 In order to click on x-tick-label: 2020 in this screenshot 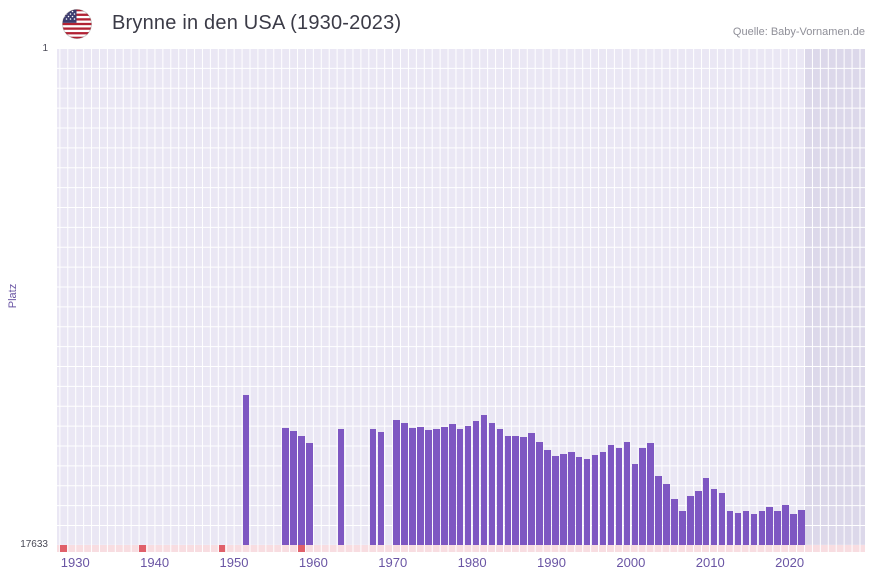, I will do `click(790, 562)`.